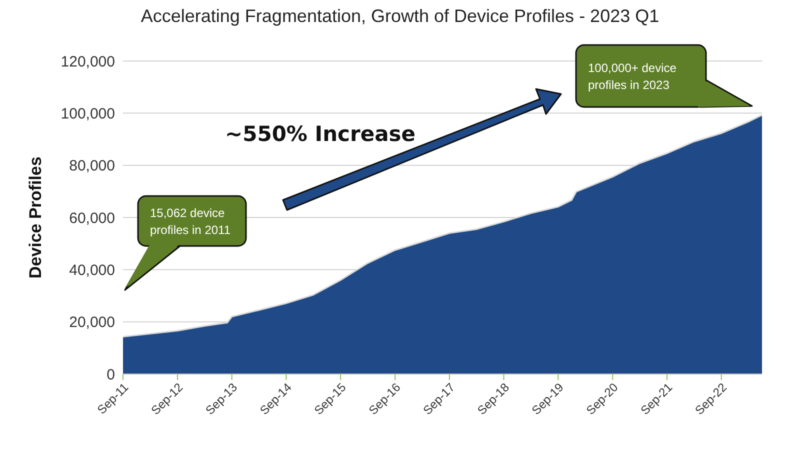 The width and height of the screenshot is (800, 470). What do you see at coordinates (190, 221) in the screenshot?
I see `annotation: 15,062 device profiles in 2011` at bounding box center [190, 221].